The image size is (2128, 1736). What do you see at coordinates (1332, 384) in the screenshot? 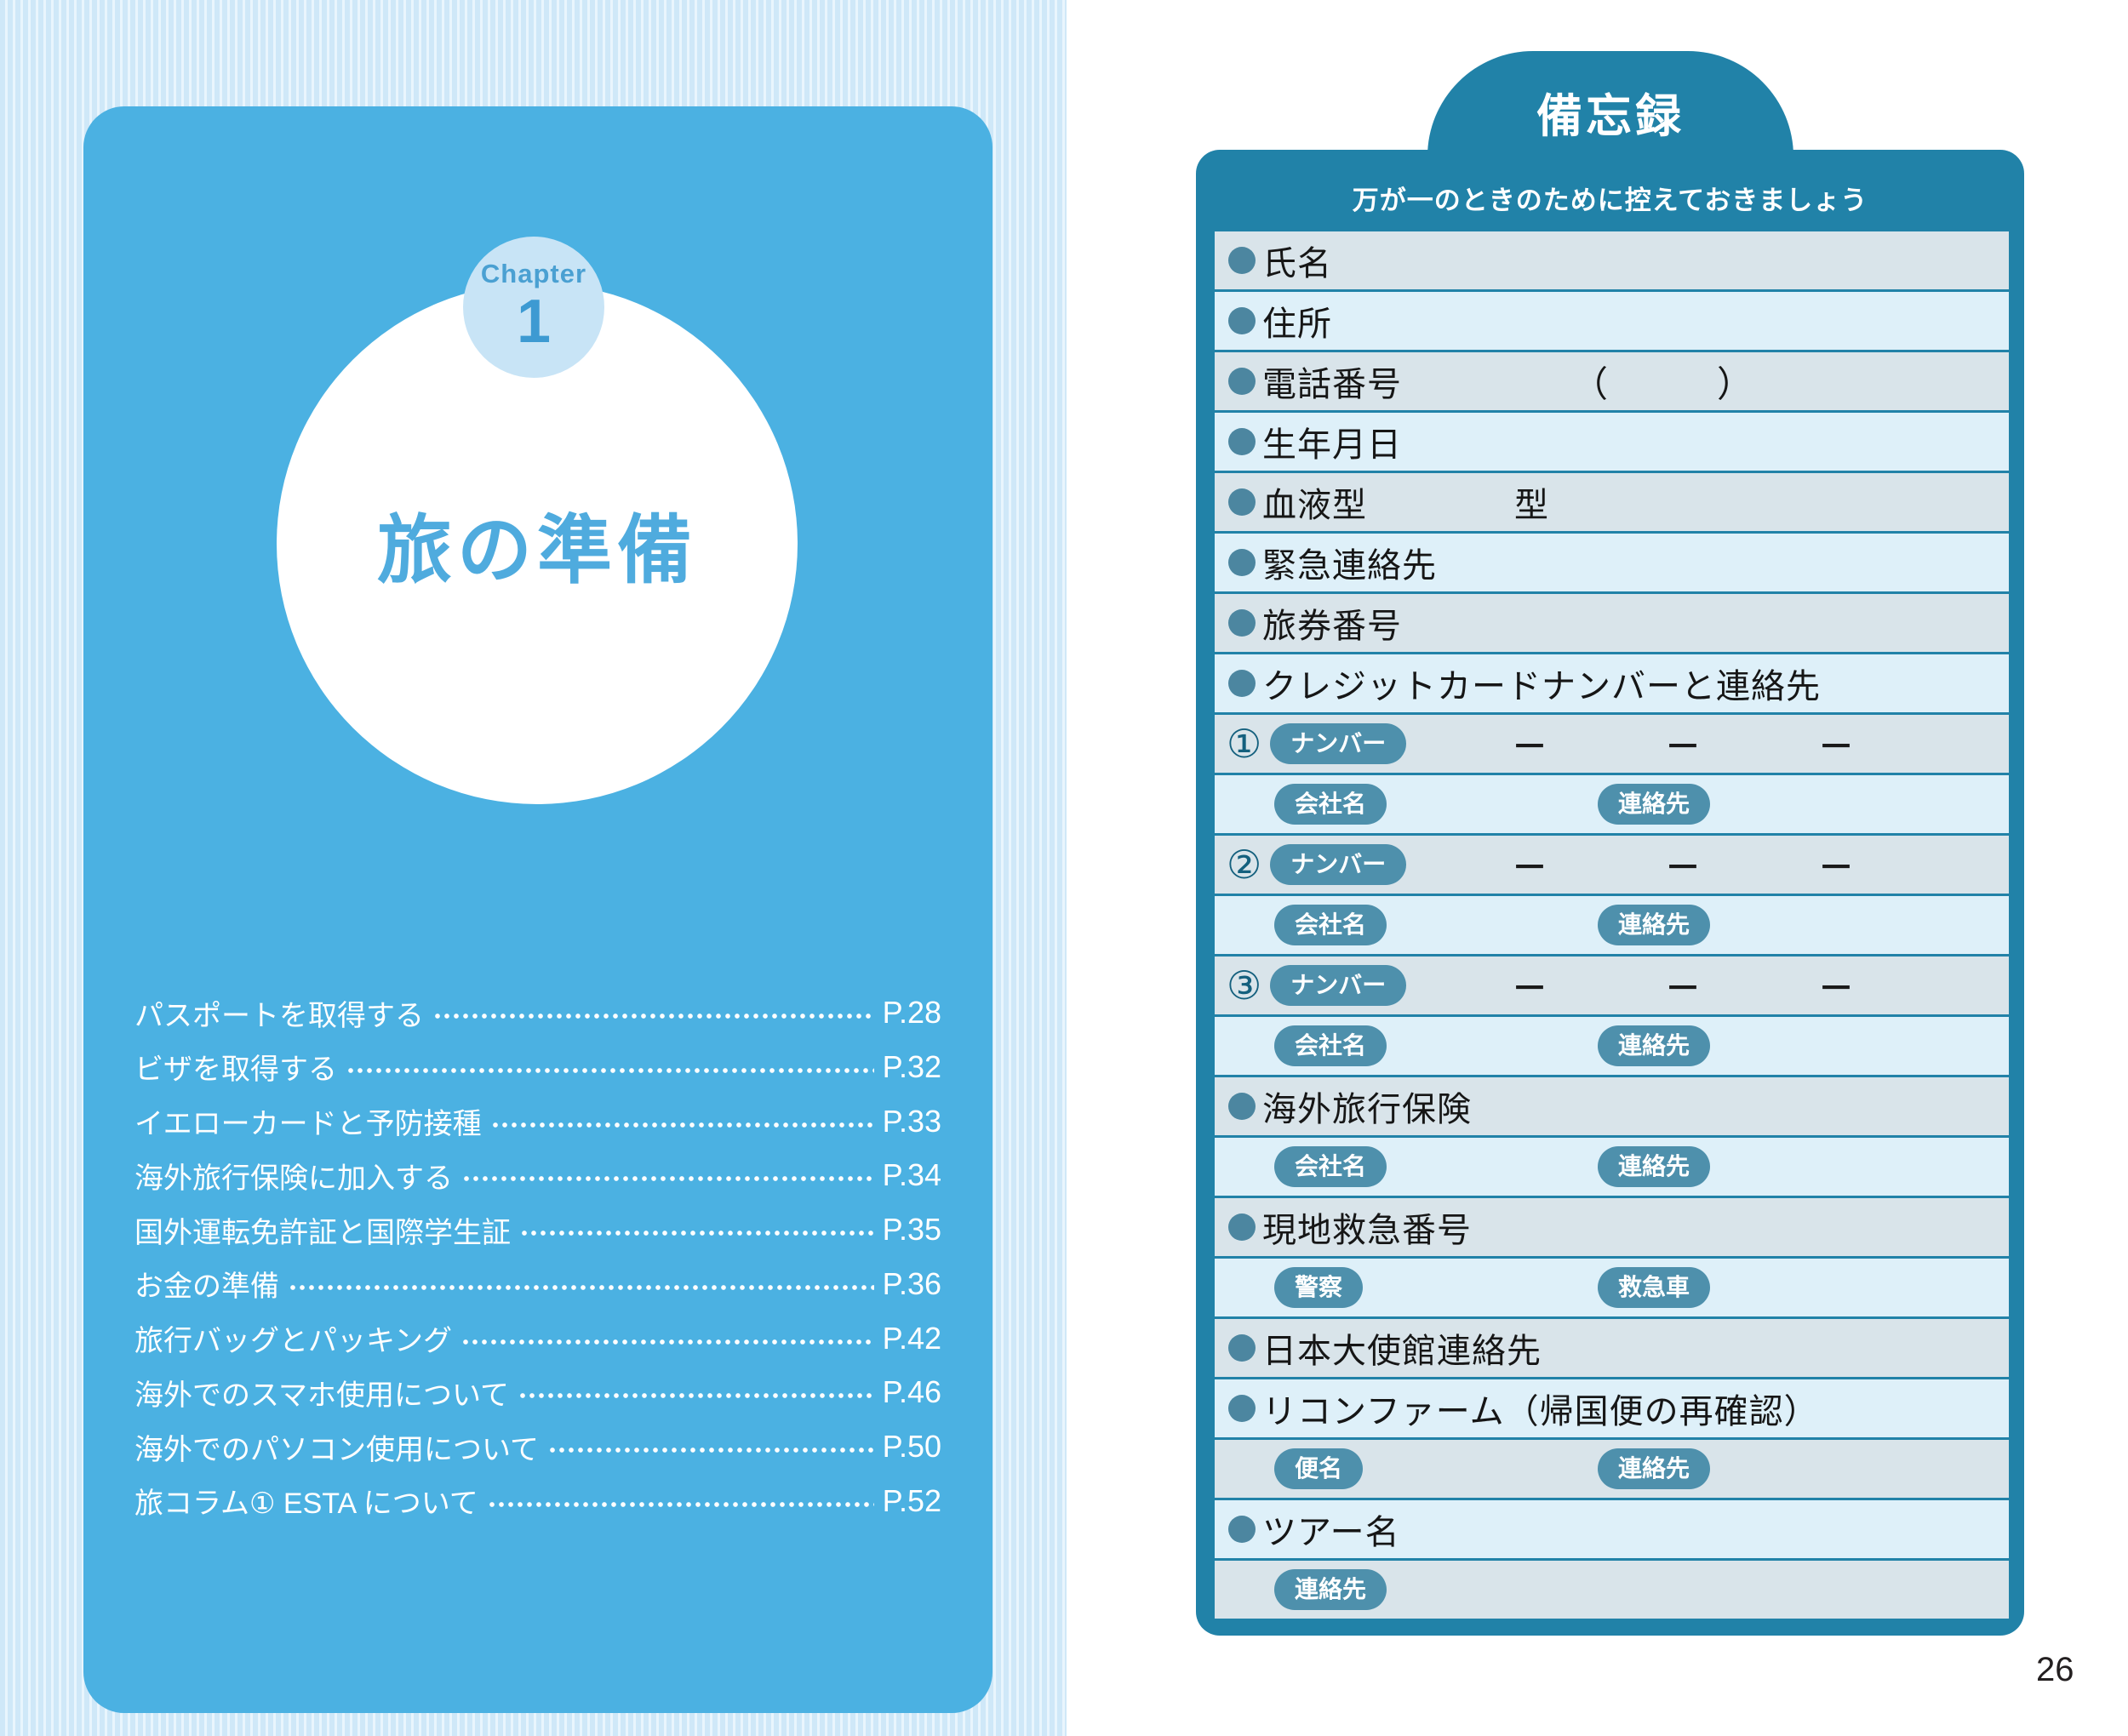
I see `row-label: 電話番号` at bounding box center [1332, 384].